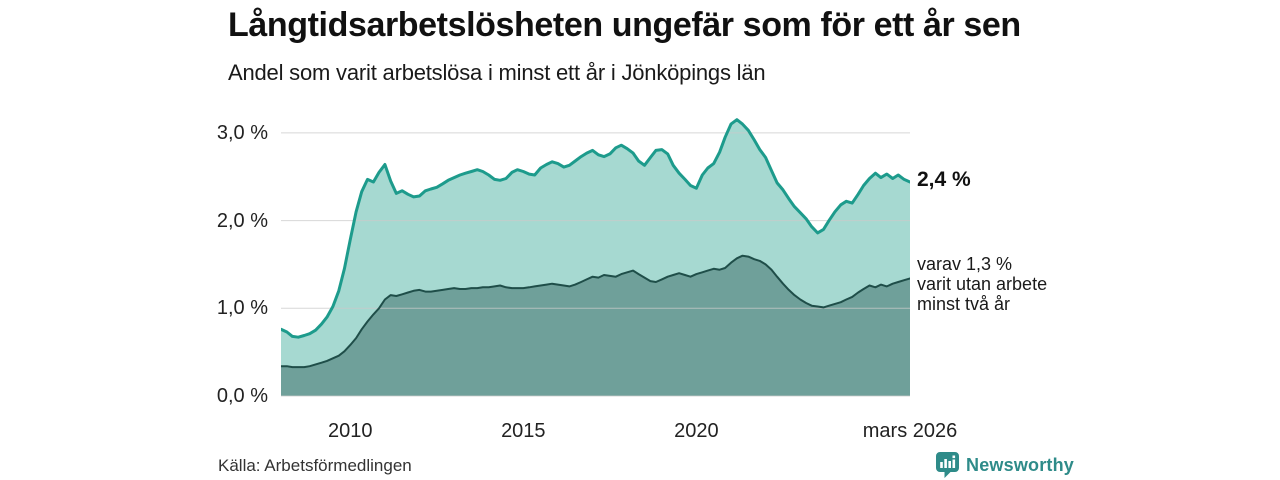 The width and height of the screenshot is (1280, 480). What do you see at coordinates (242, 396) in the screenshot?
I see `y-tick-label: 0,0 %` at bounding box center [242, 396].